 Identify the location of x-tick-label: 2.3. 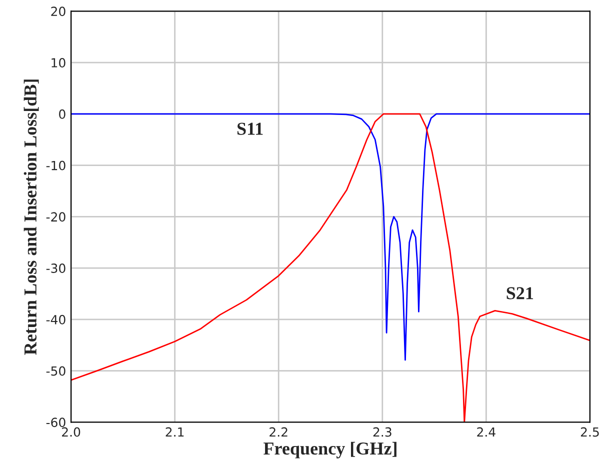
(382, 432).